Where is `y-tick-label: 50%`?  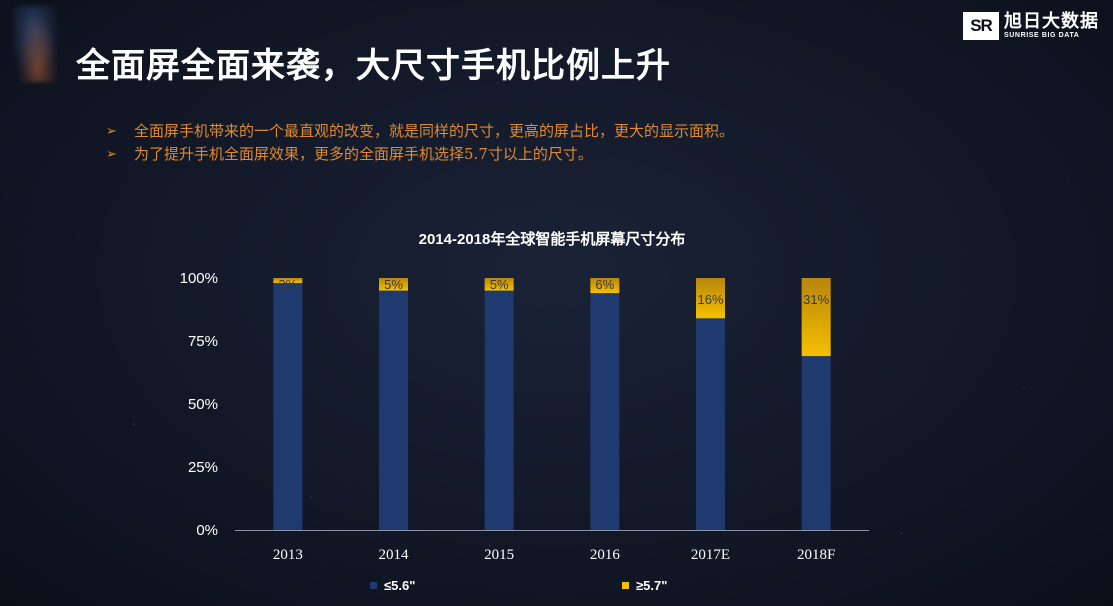 y-tick-label: 50% is located at coordinates (203, 404).